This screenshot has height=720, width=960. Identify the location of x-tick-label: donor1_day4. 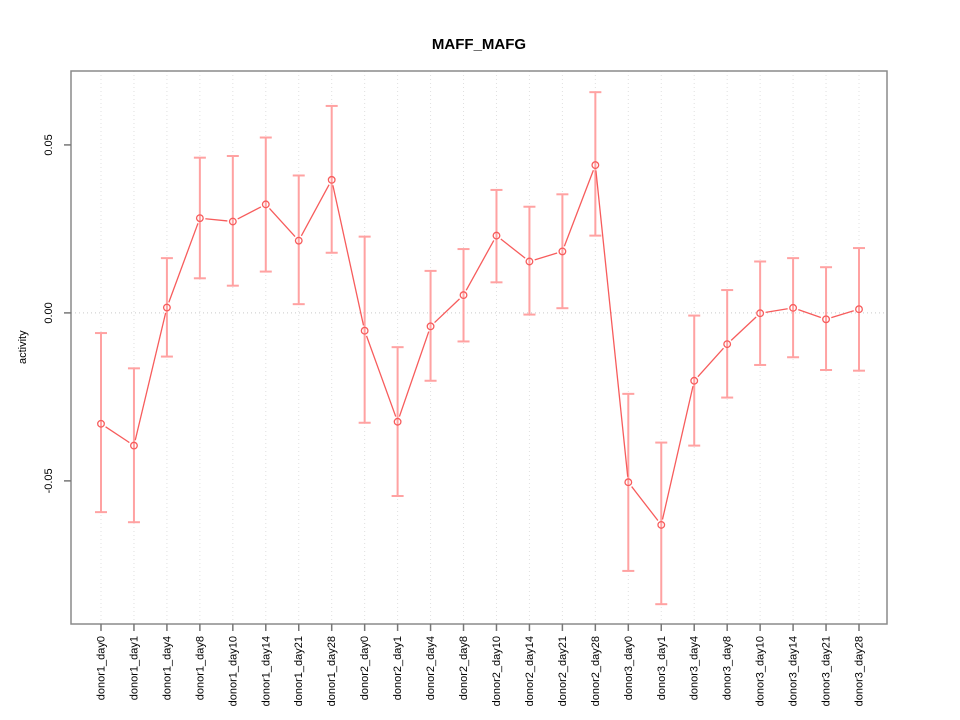
(167, 668).